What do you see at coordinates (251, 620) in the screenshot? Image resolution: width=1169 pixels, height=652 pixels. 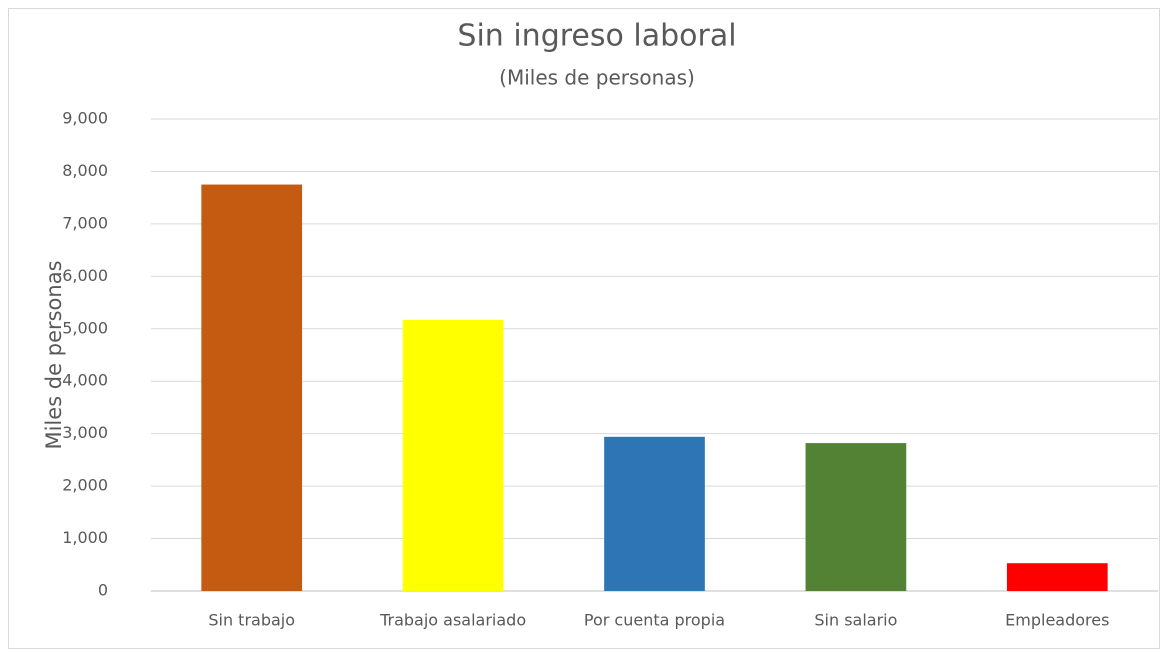 I see `x-tick-label: Sin trabajo` at bounding box center [251, 620].